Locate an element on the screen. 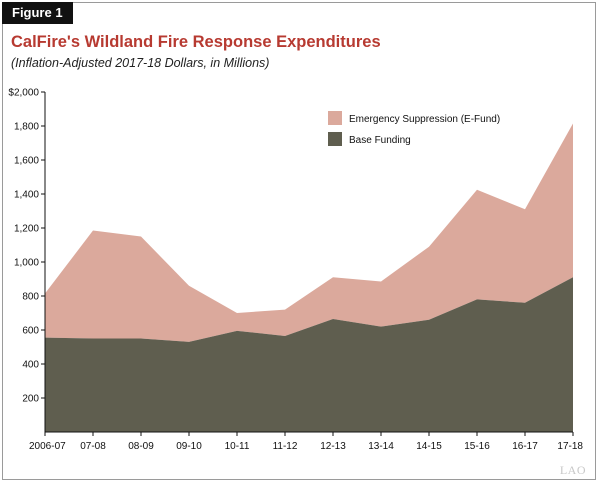 The width and height of the screenshot is (600, 484). y-tick-label: 1,600 is located at coordinates (26, 161).